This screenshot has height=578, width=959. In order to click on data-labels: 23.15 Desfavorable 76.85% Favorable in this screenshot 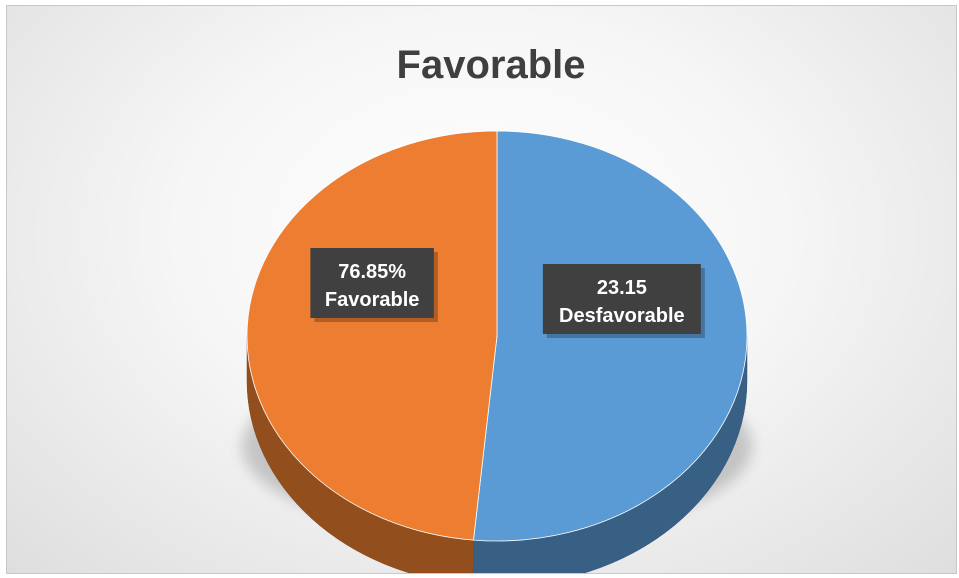, I will do `click(507, 293)`.